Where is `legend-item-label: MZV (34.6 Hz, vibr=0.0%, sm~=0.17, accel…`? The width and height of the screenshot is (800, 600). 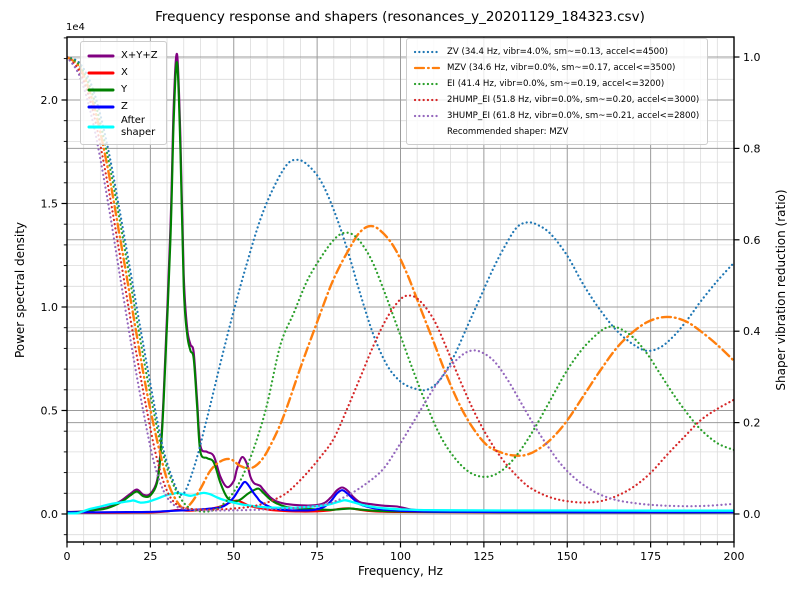
legend-item-label: MZV (34.6 Hz, vibr=0.0%, sm~=0.17, accel… is located at coordinates (561, 68).